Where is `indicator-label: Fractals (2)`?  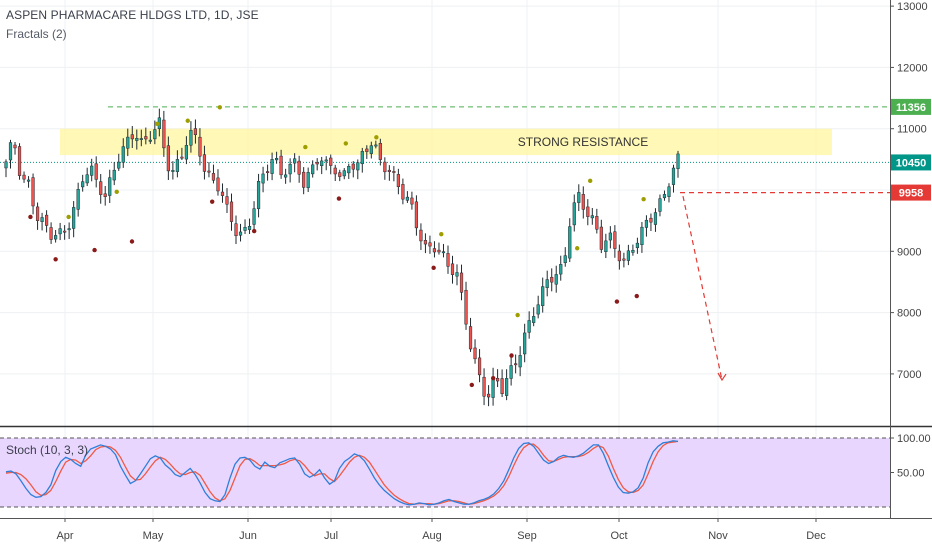 indicator-label: Fractals (2) is located at coordinates (36, 34).